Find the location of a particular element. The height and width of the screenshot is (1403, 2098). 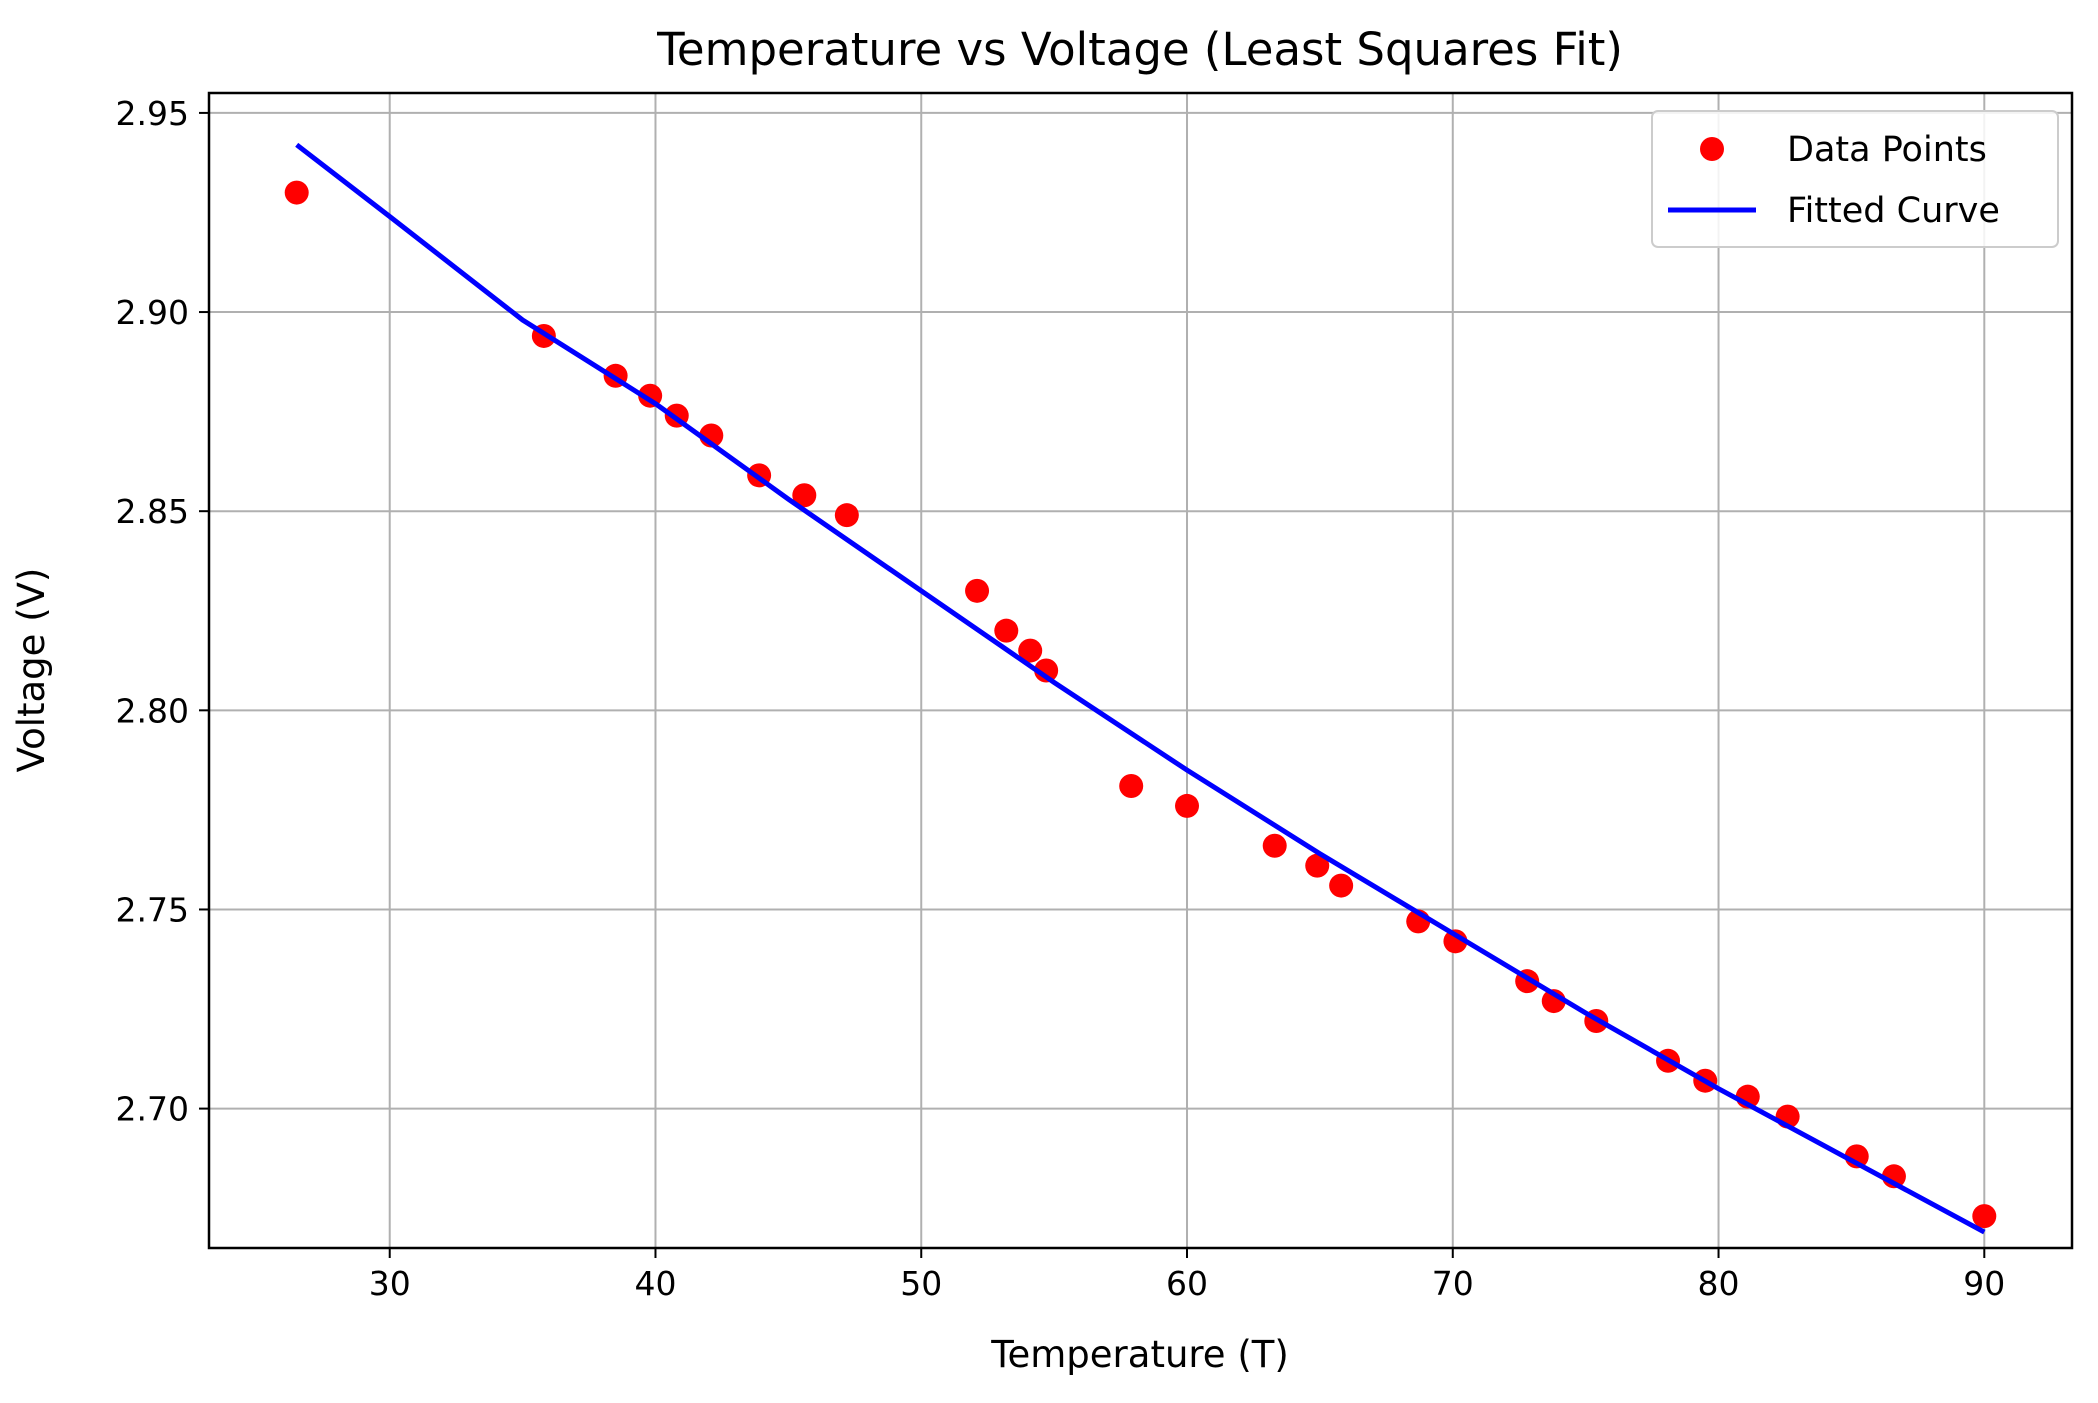

x-axis-label: Temperature (T) is located at coordinates (1139, 1354).